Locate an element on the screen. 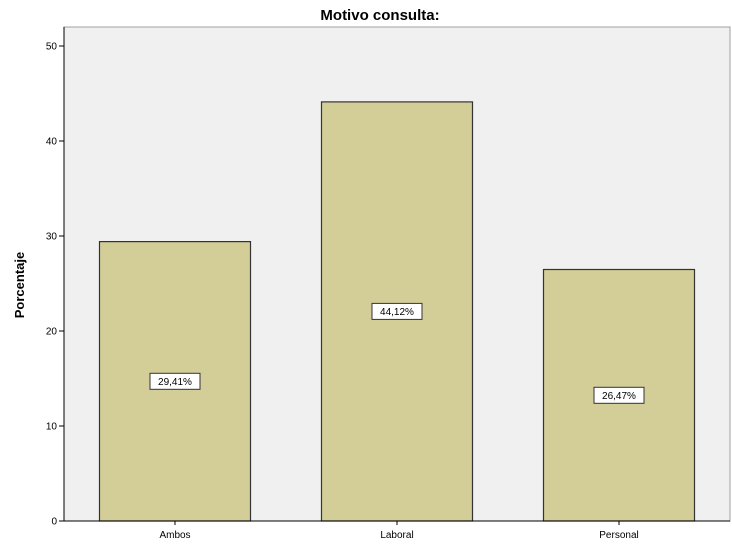 The height and width of the screenshot is (546, 732). y-tick-label-40: 40 is located at coordinates (52, 142).